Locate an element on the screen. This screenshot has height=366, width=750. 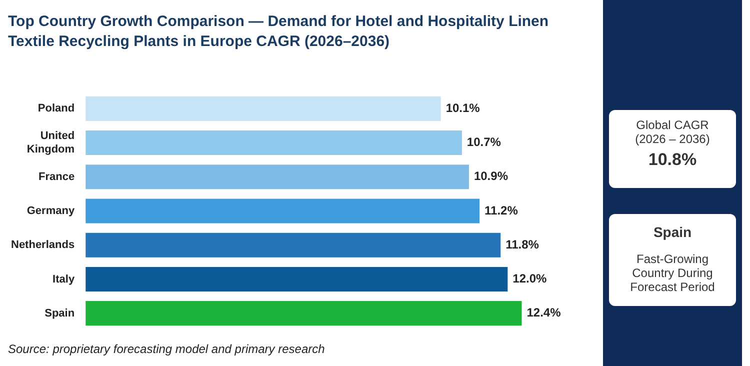
data-label: 11.8% is located at coordinates (523, 244).